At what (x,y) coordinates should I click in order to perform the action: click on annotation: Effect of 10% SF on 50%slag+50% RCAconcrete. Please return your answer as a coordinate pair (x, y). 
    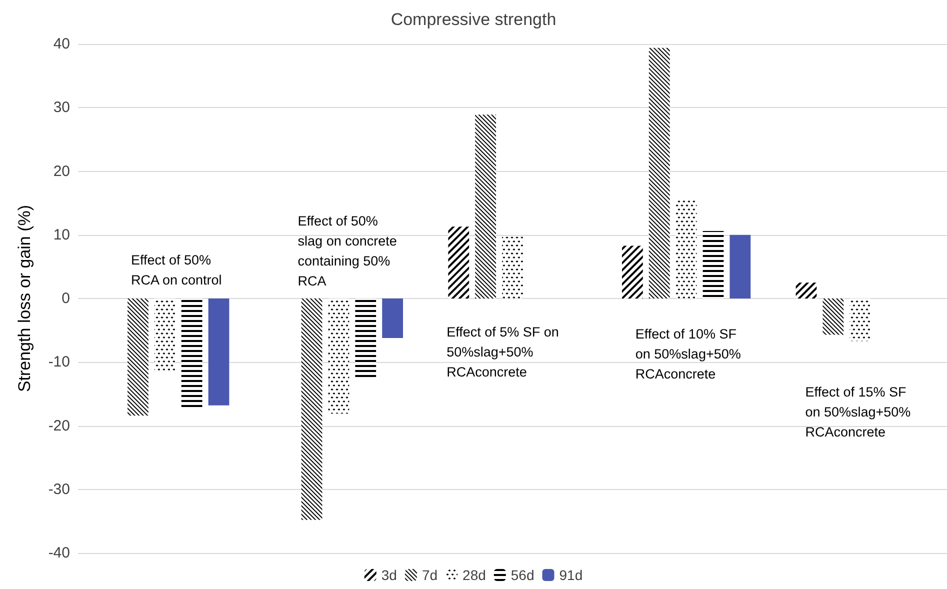
    Looking at the image, I should click on (688, 354).